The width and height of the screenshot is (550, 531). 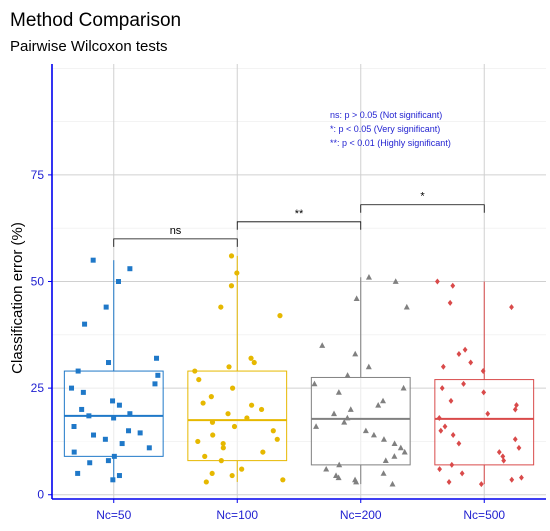 What do you see at coordinates (484, 515) in the screenshot?
I see `x-tick-label: Nc=500` at bounding box center [484, 515].